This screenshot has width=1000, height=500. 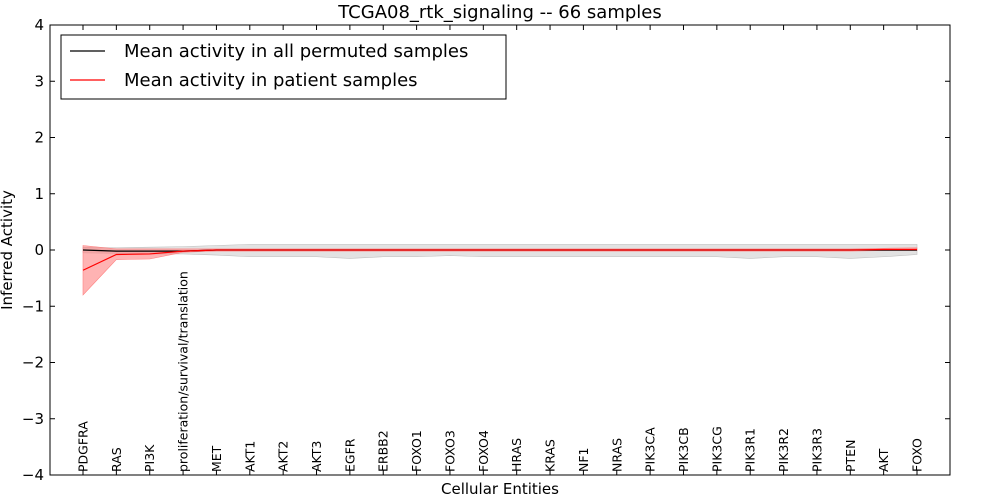 I want to click on y-tick-label: −3, so click(x=33, y=419).